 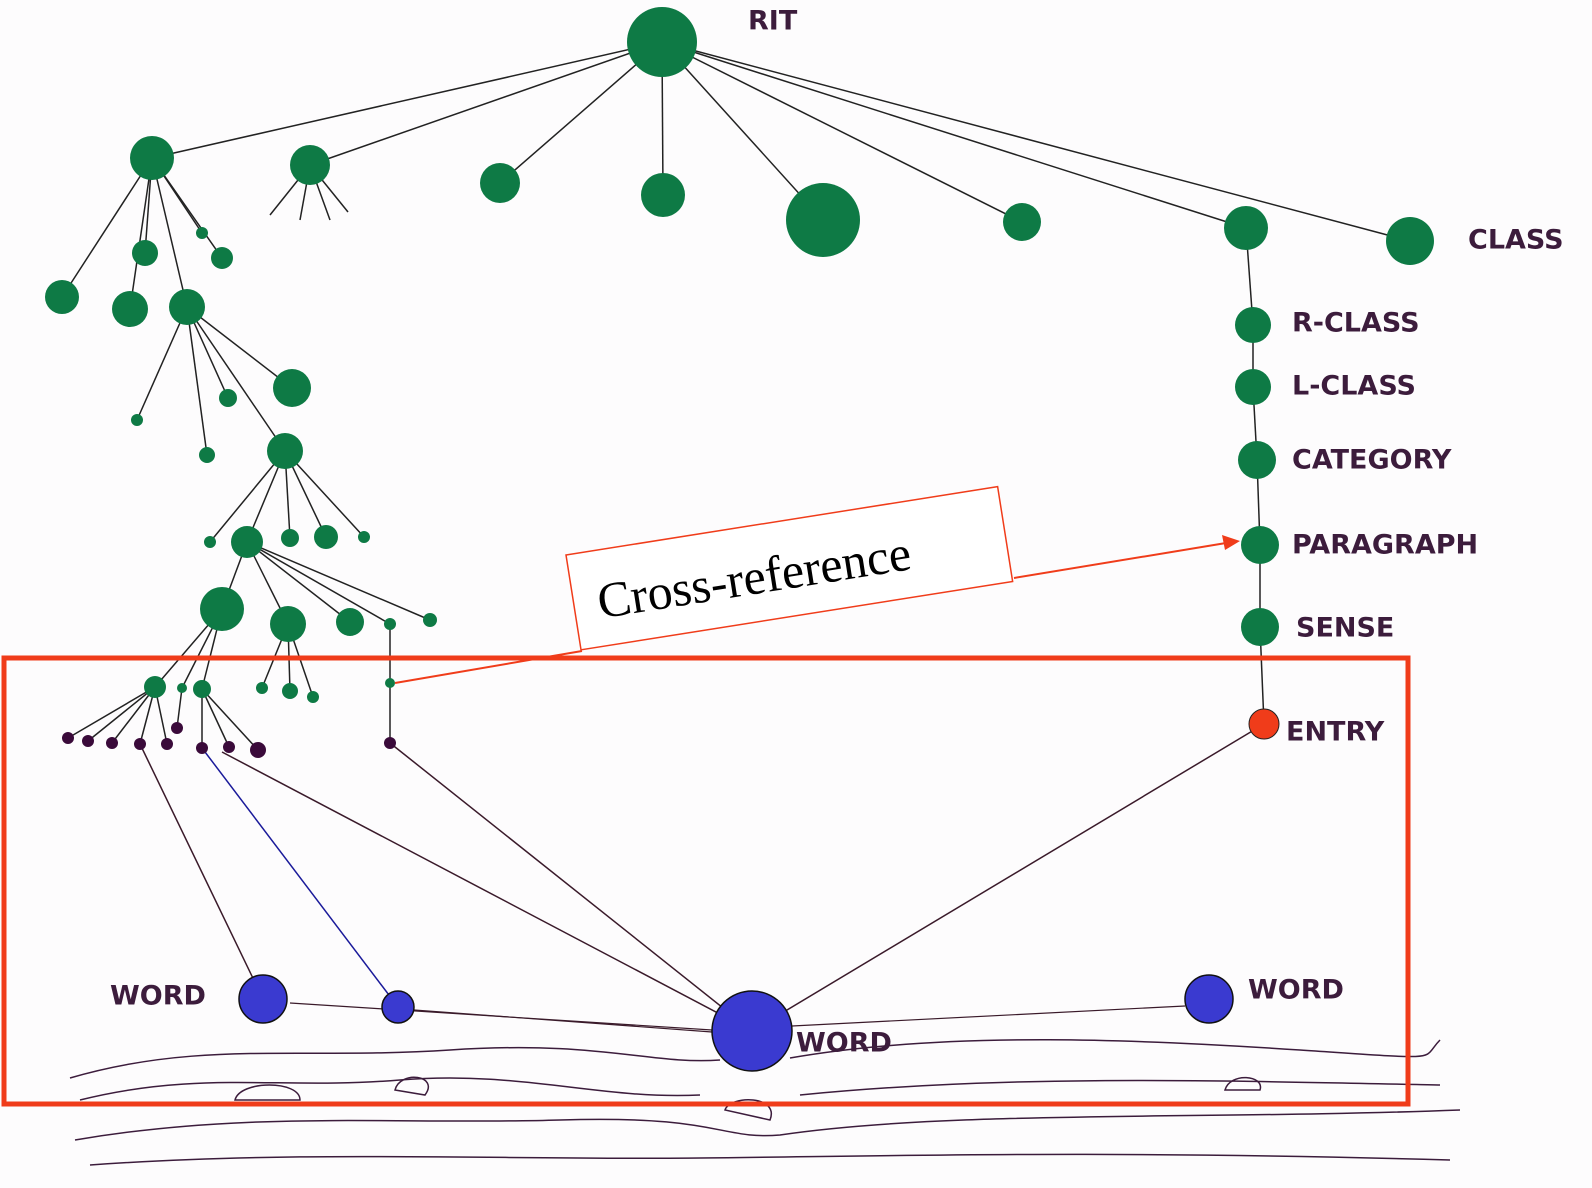 What do you see at coordinates (1335, 732) in the screenshot?
I see `entry-label: ENTRY` at bounding box center [1335, 732].